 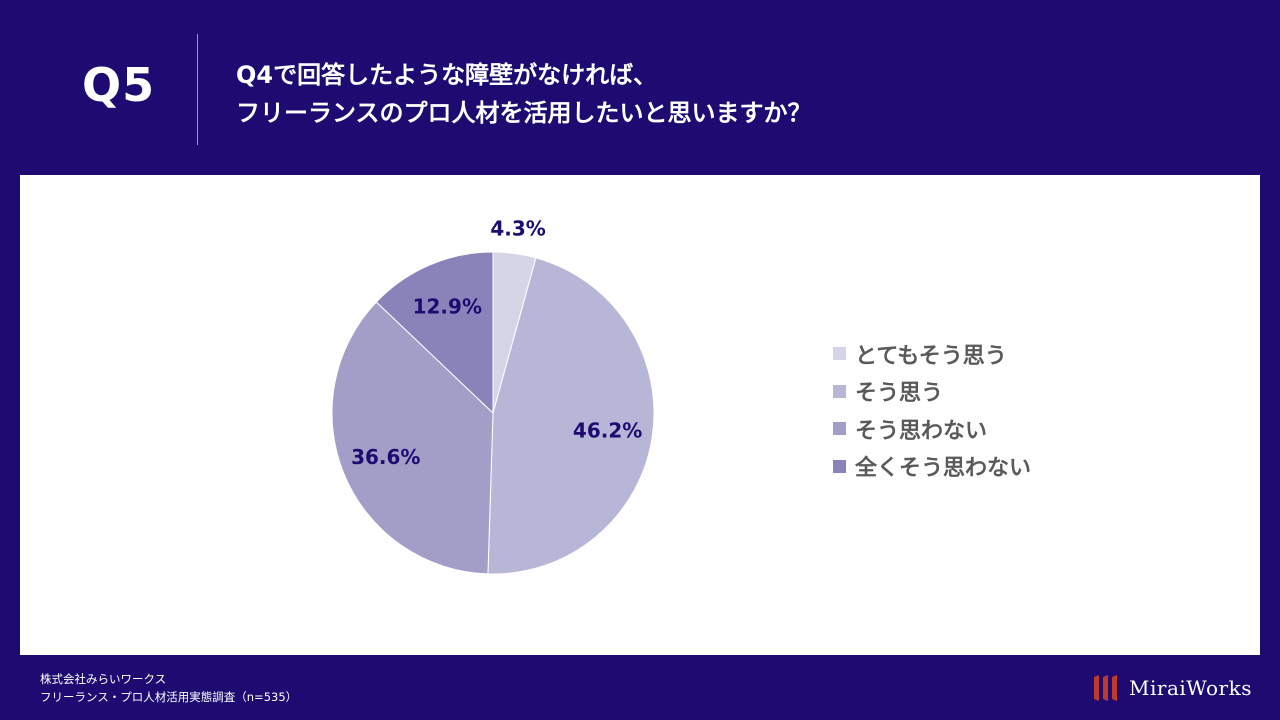 I want to click on legend-item: そう思わない, so click(x=932, y=429).